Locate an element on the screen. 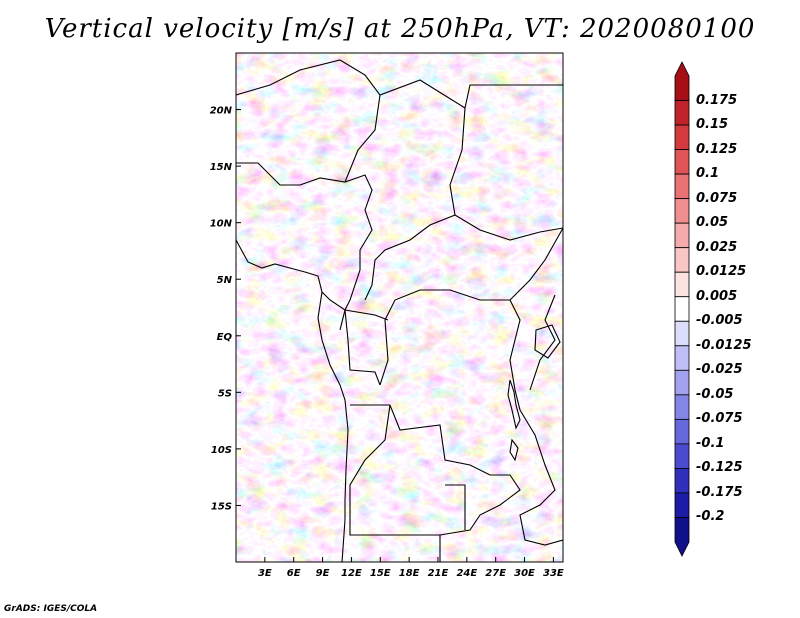 This screenshot has width=800, height=618. x-tick-label: 27E is located at coordinates (495, 573).